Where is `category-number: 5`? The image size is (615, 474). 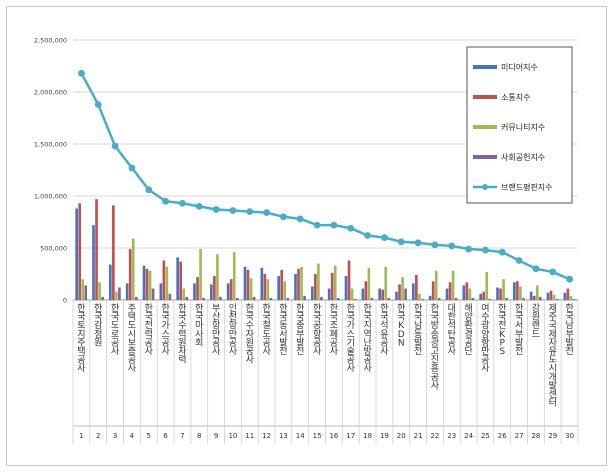 category-number: 5 is located at coordinates (149, 436).